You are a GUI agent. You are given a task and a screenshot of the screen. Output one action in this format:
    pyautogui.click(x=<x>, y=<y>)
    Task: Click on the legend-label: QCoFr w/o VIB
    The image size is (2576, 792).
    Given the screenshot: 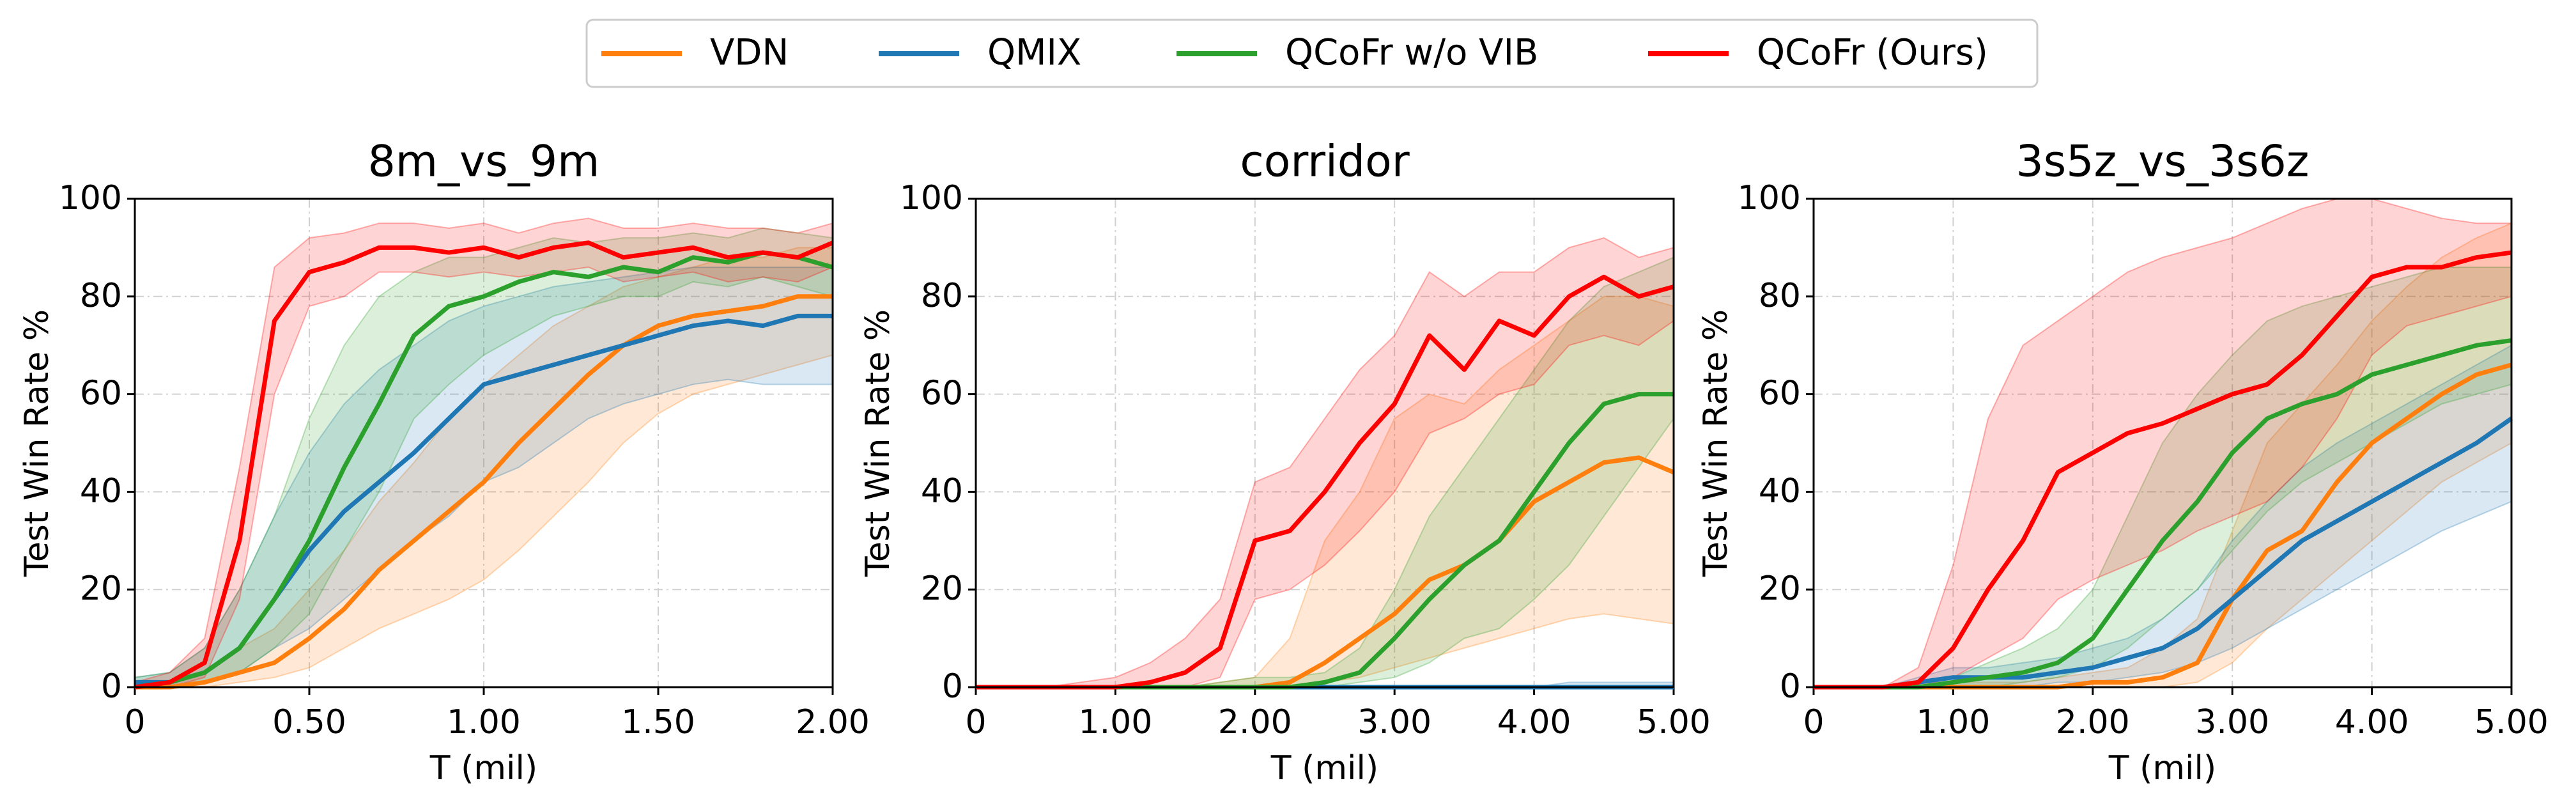 What is the action you would take?
    pyautogui.click(x=1411, y=53)
    